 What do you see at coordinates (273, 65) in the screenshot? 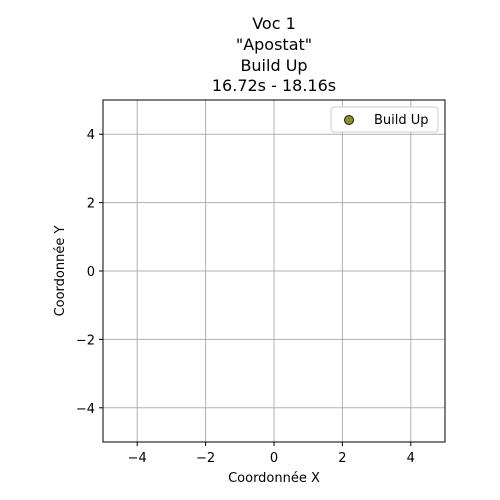
I see `title-line-3: Build Up` at bounding box center [273, 65].